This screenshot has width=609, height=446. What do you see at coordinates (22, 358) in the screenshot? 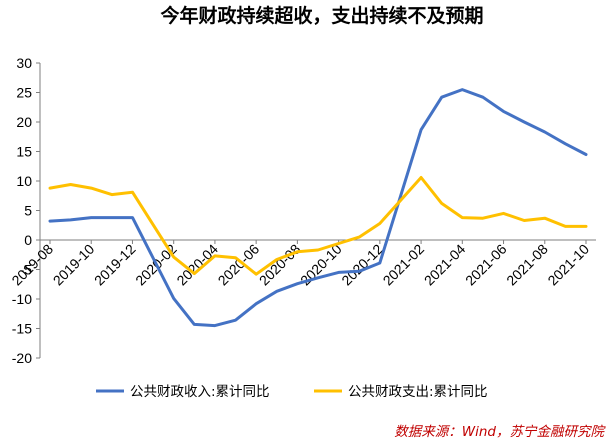
I see `y-tick-label: -20` at bounding box center [22, 358].